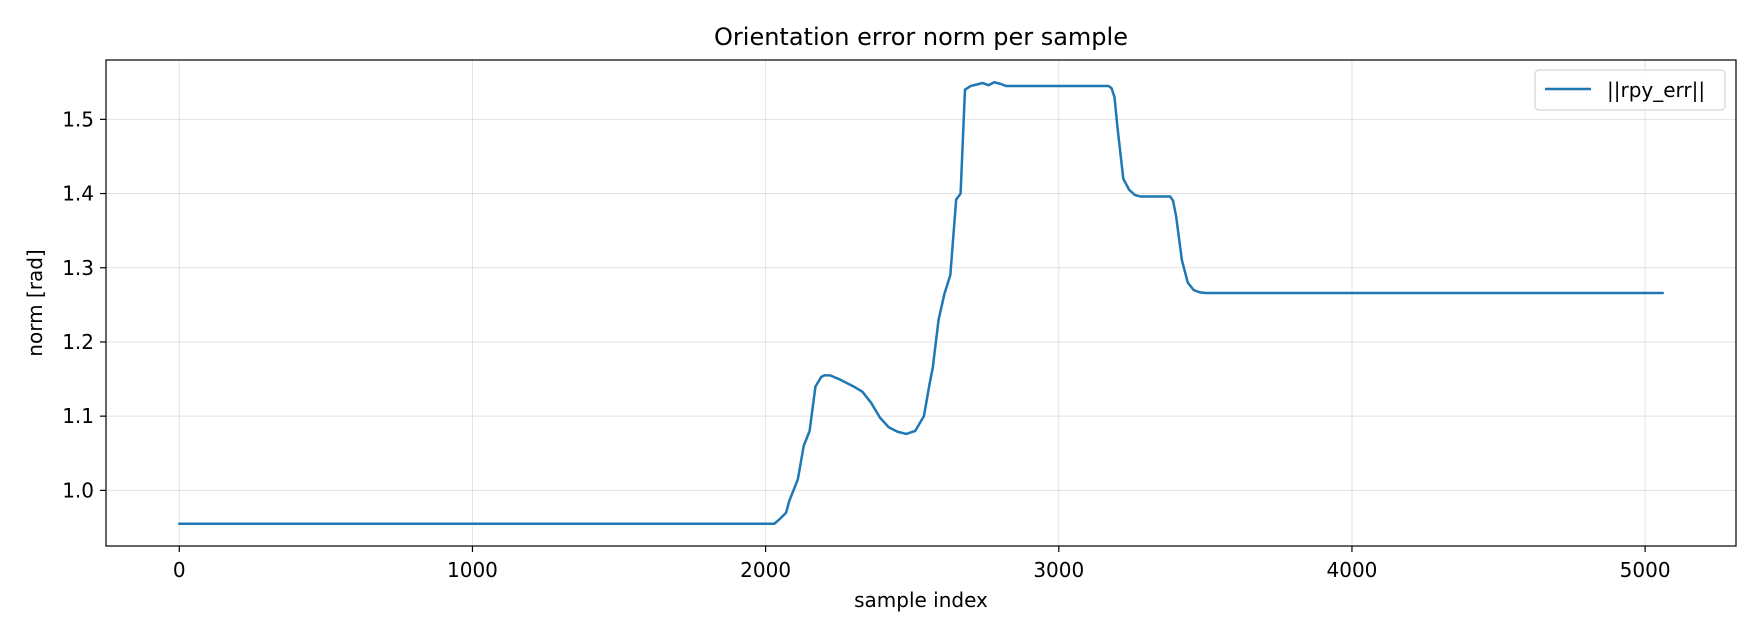 The width and height of the screenshot is (1760, 644). Describe the element at coordinates (472, 570) in the screenshot. I see `x-tick-label: 1000` at that location.